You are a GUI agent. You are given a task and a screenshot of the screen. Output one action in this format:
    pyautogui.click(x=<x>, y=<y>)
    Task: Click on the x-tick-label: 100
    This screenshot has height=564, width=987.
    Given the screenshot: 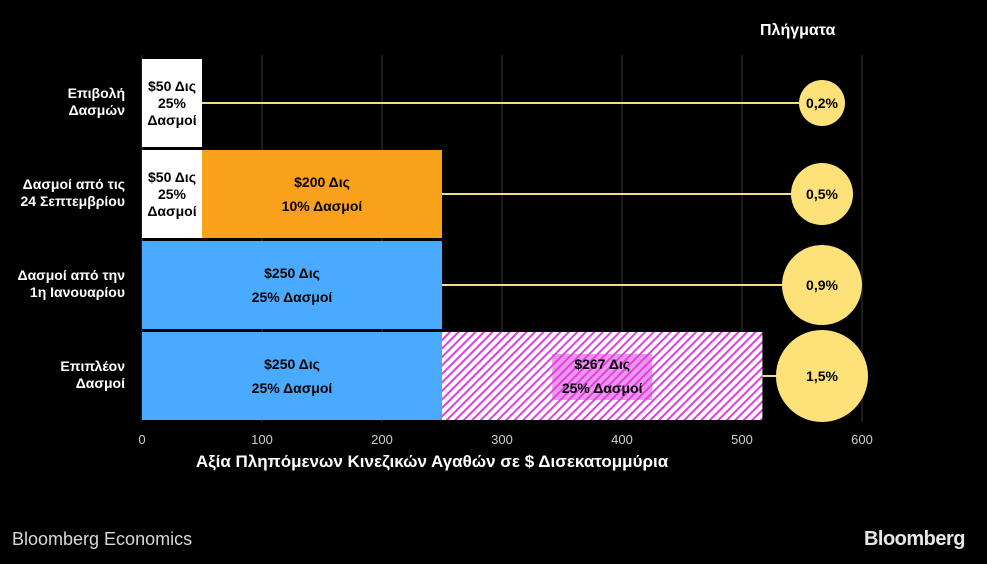 What is the action you would take?
    pyautogui.click(x=262, y=439)
    